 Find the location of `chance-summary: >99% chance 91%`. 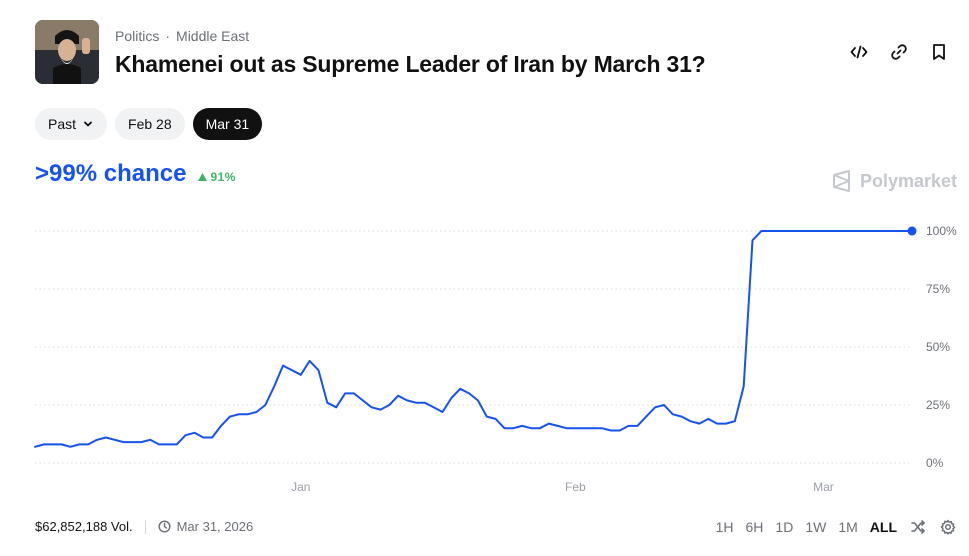

chance-summary: >99% chance 91% is located at coordinates (135, 174).